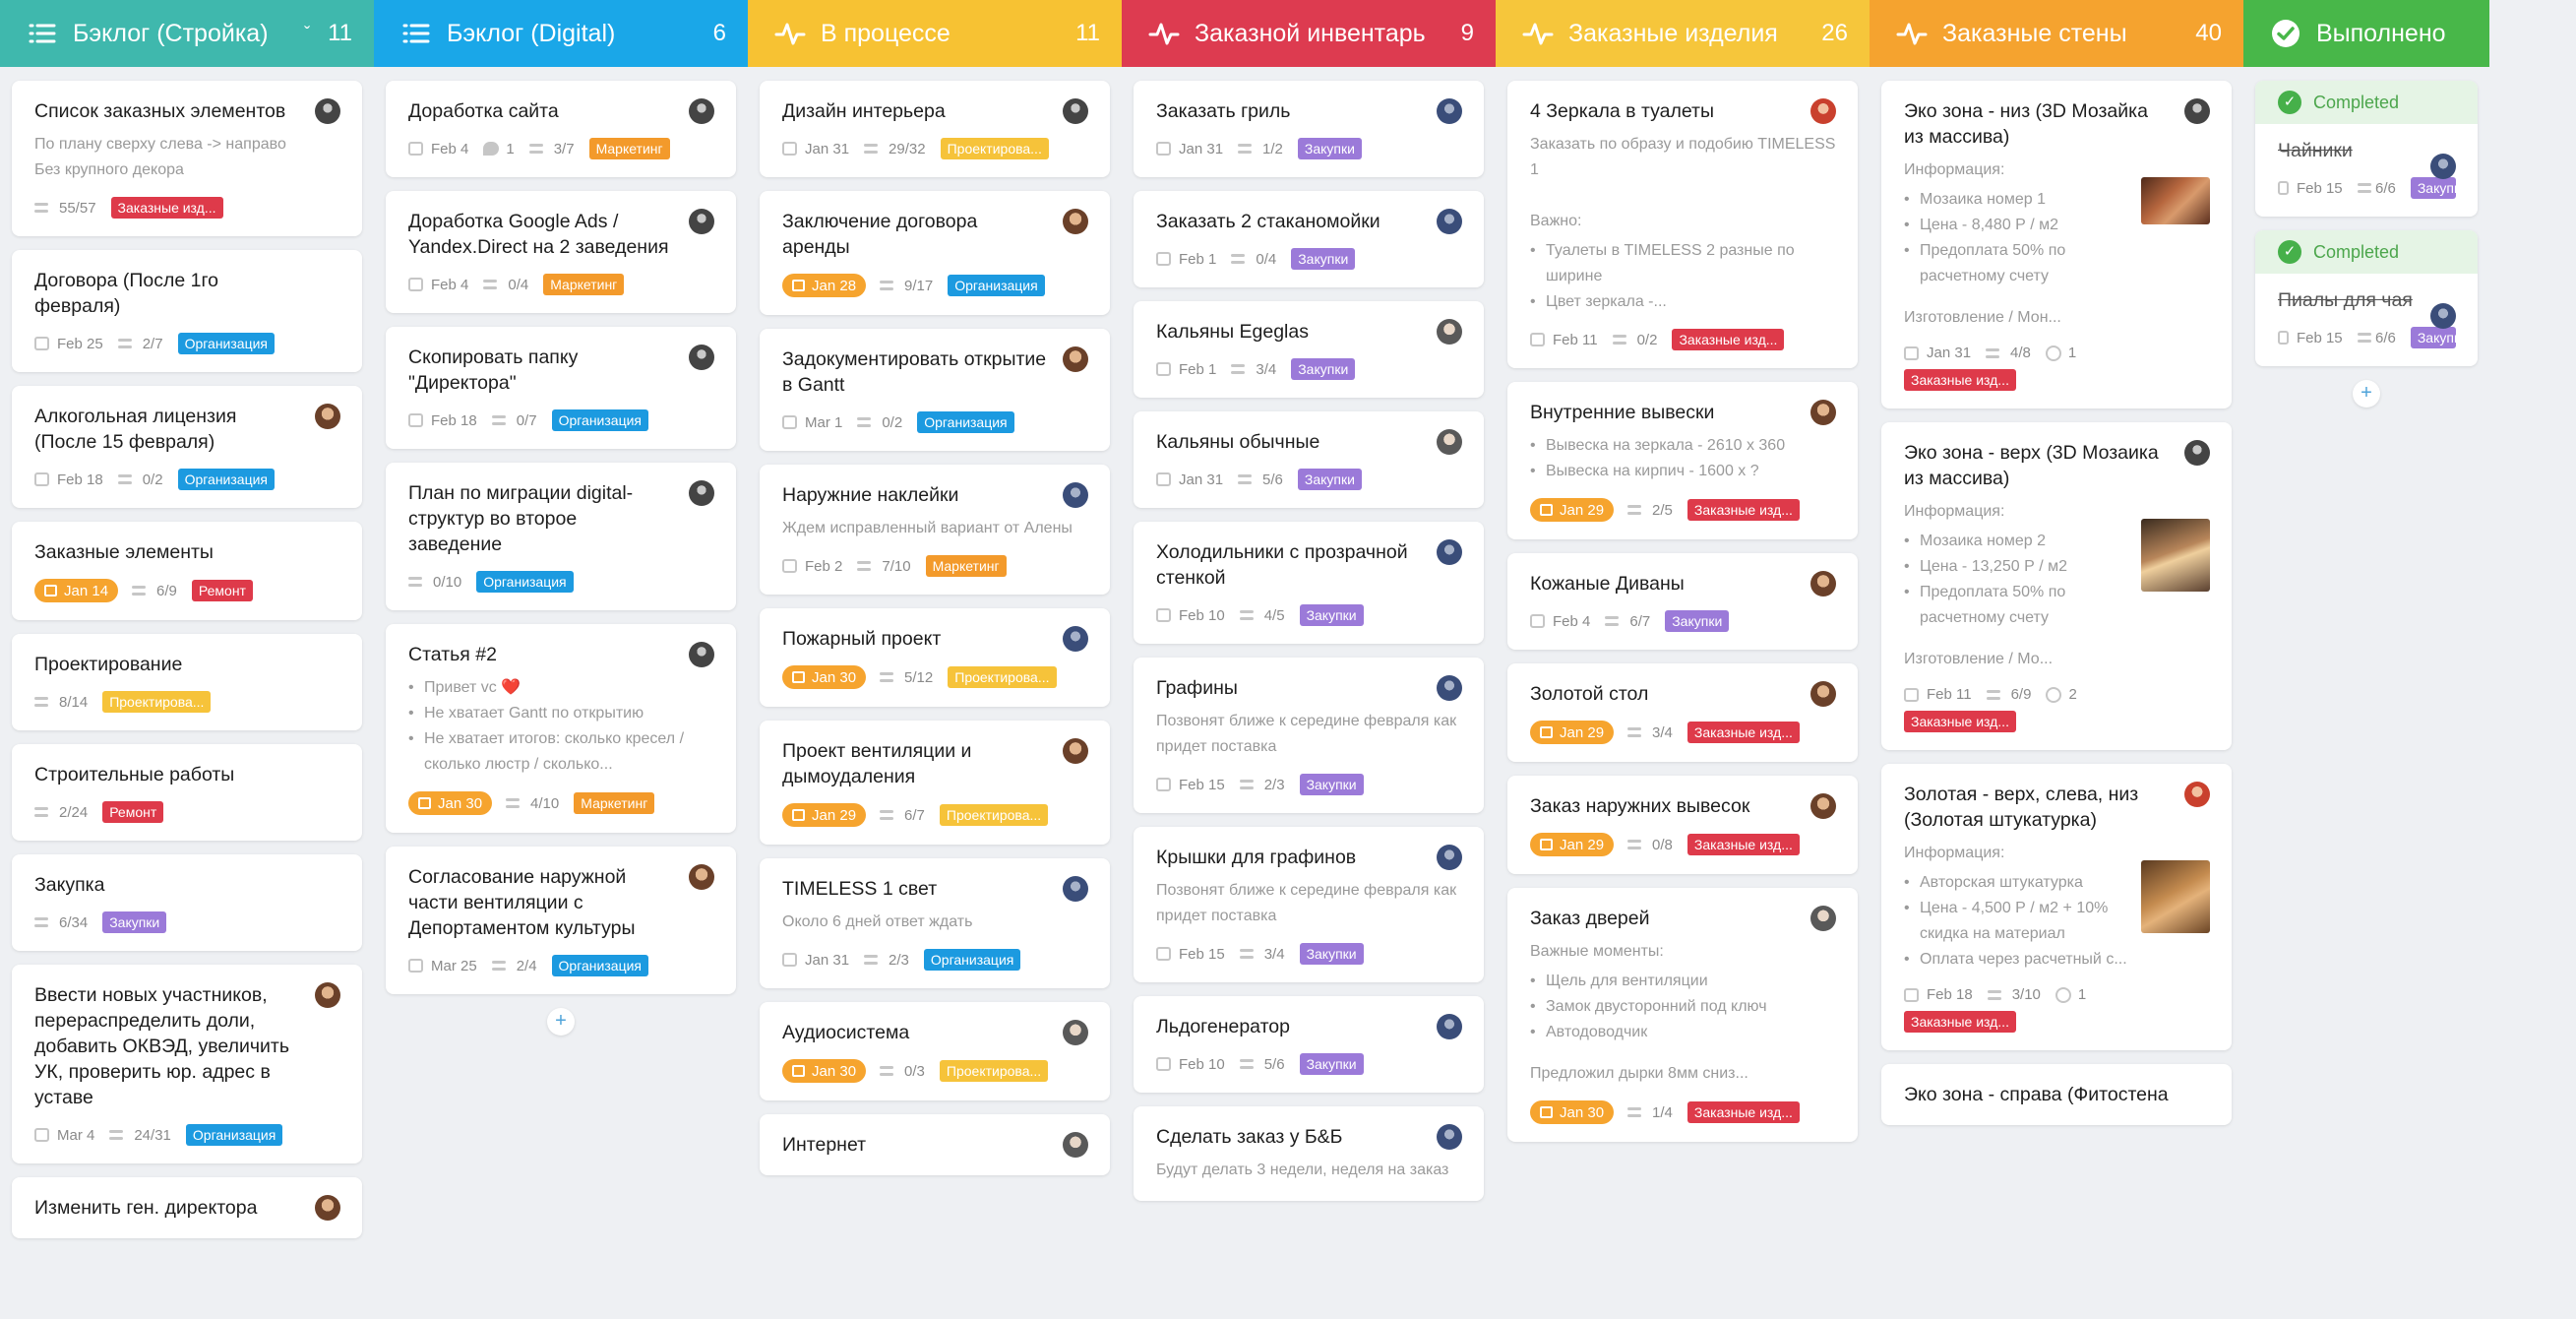 This screenshot has width=2576, height=1319. Describe the element at coordinates (561, 33) in the screenshot. I see `column-header: Бэклог (Digital) 6` at that location.